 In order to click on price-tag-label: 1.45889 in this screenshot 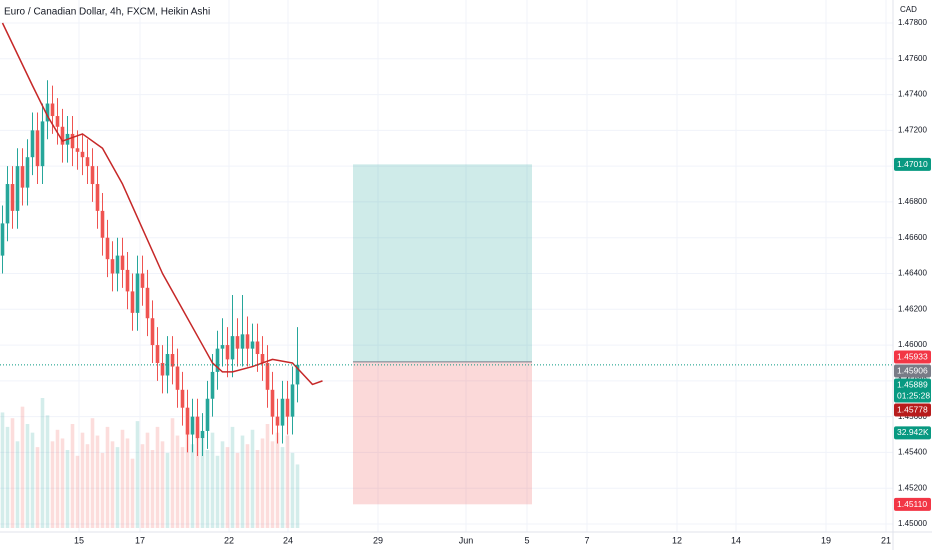, I will do `click(912, 385)`.